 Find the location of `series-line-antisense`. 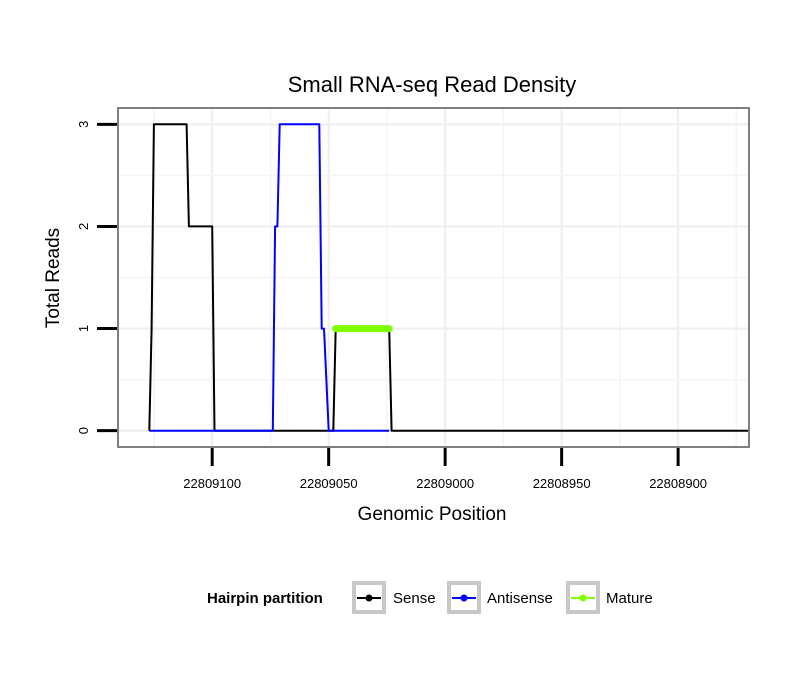

series-line-antisense is located at coordinates (269, 277).